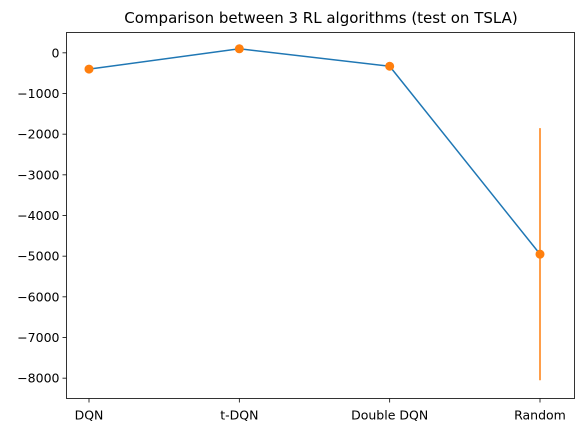 This screenshot has height=435, width=578. What do you see at coordinates (38, 215) in the screenshot?
I see `y-tick-label: −4000` at bounding box center [38, 215].